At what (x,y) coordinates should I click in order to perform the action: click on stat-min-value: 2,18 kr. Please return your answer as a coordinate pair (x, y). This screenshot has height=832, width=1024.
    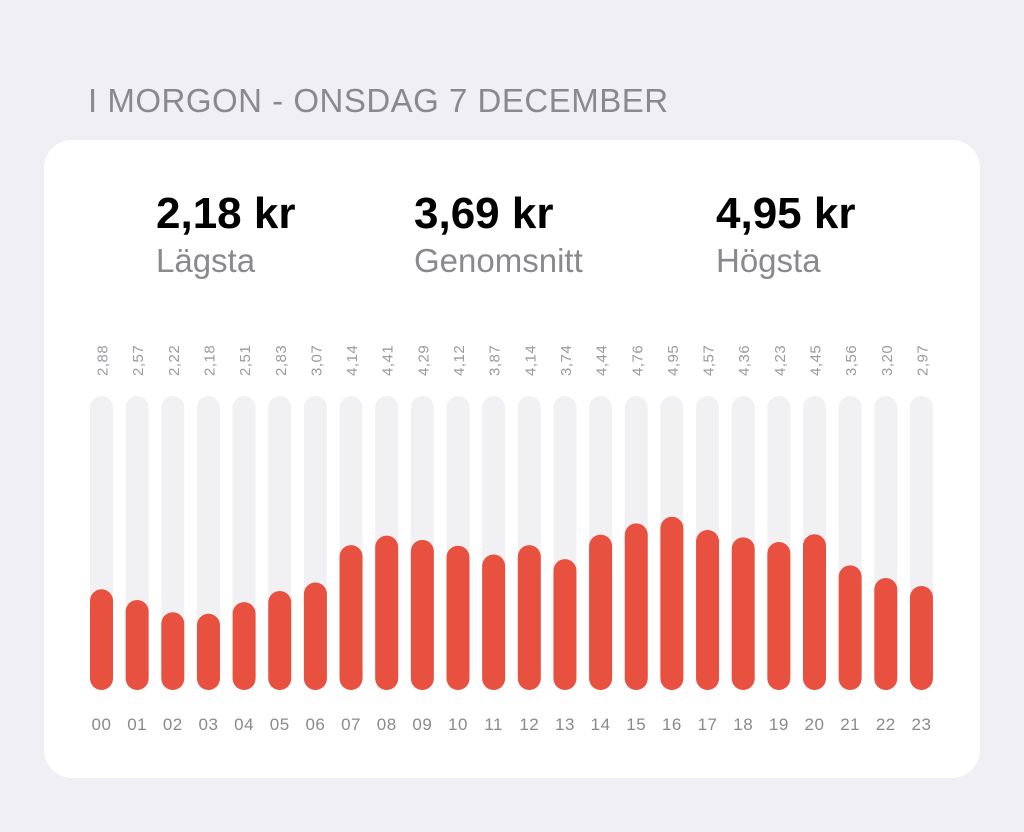
    Looking at the image, I should click on (226, 213).